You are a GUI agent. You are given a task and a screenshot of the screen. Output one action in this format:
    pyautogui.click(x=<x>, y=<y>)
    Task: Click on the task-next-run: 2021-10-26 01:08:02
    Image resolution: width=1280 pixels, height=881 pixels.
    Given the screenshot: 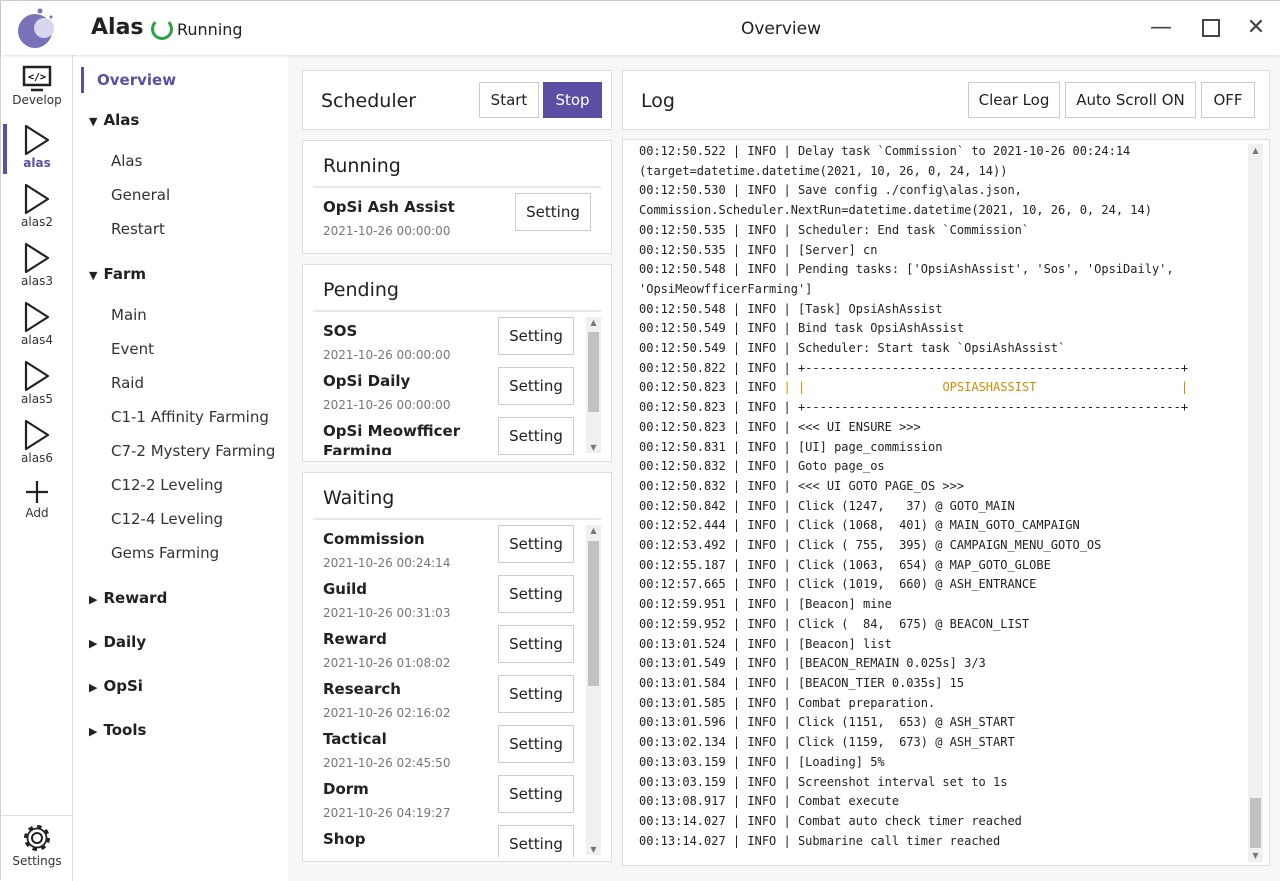 What is the action you would take?
    pyautogui.click(x=387, y=663)
    